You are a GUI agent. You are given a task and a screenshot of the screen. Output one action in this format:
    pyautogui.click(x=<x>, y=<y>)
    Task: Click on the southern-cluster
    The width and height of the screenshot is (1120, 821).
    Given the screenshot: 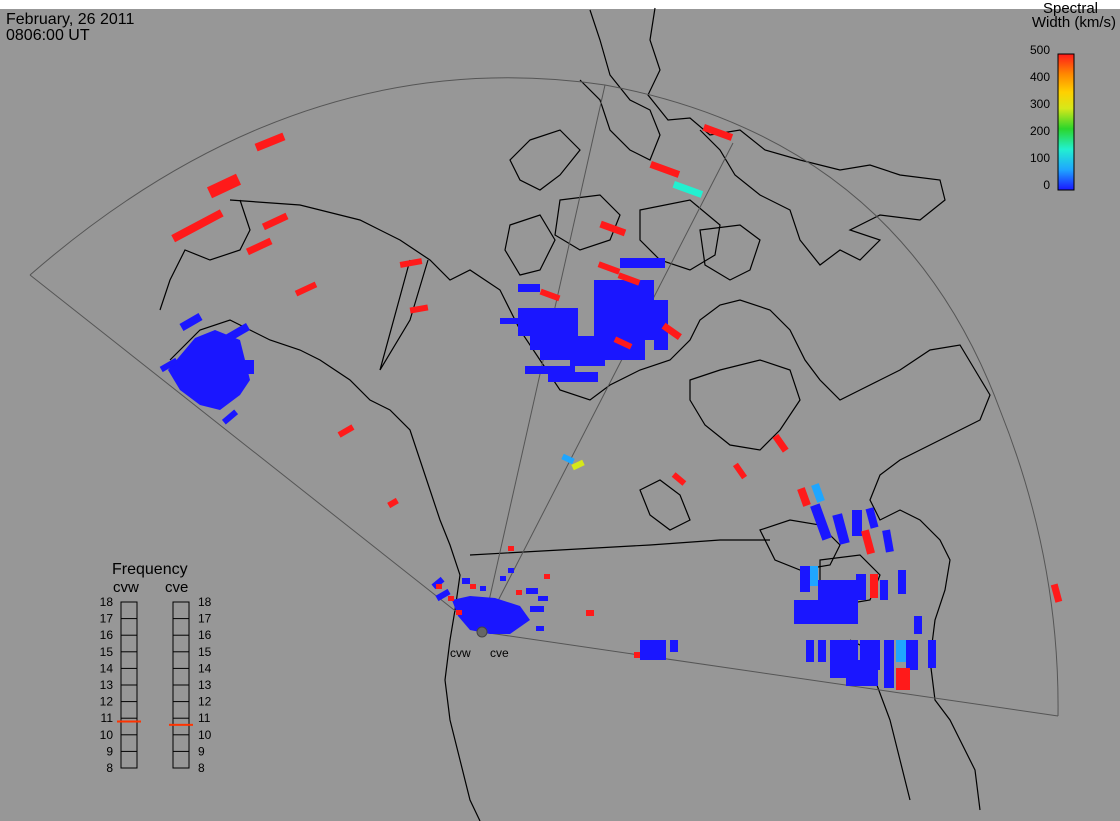 What is the action you would take?
    pyautogui.click(x=659, y=650)
    